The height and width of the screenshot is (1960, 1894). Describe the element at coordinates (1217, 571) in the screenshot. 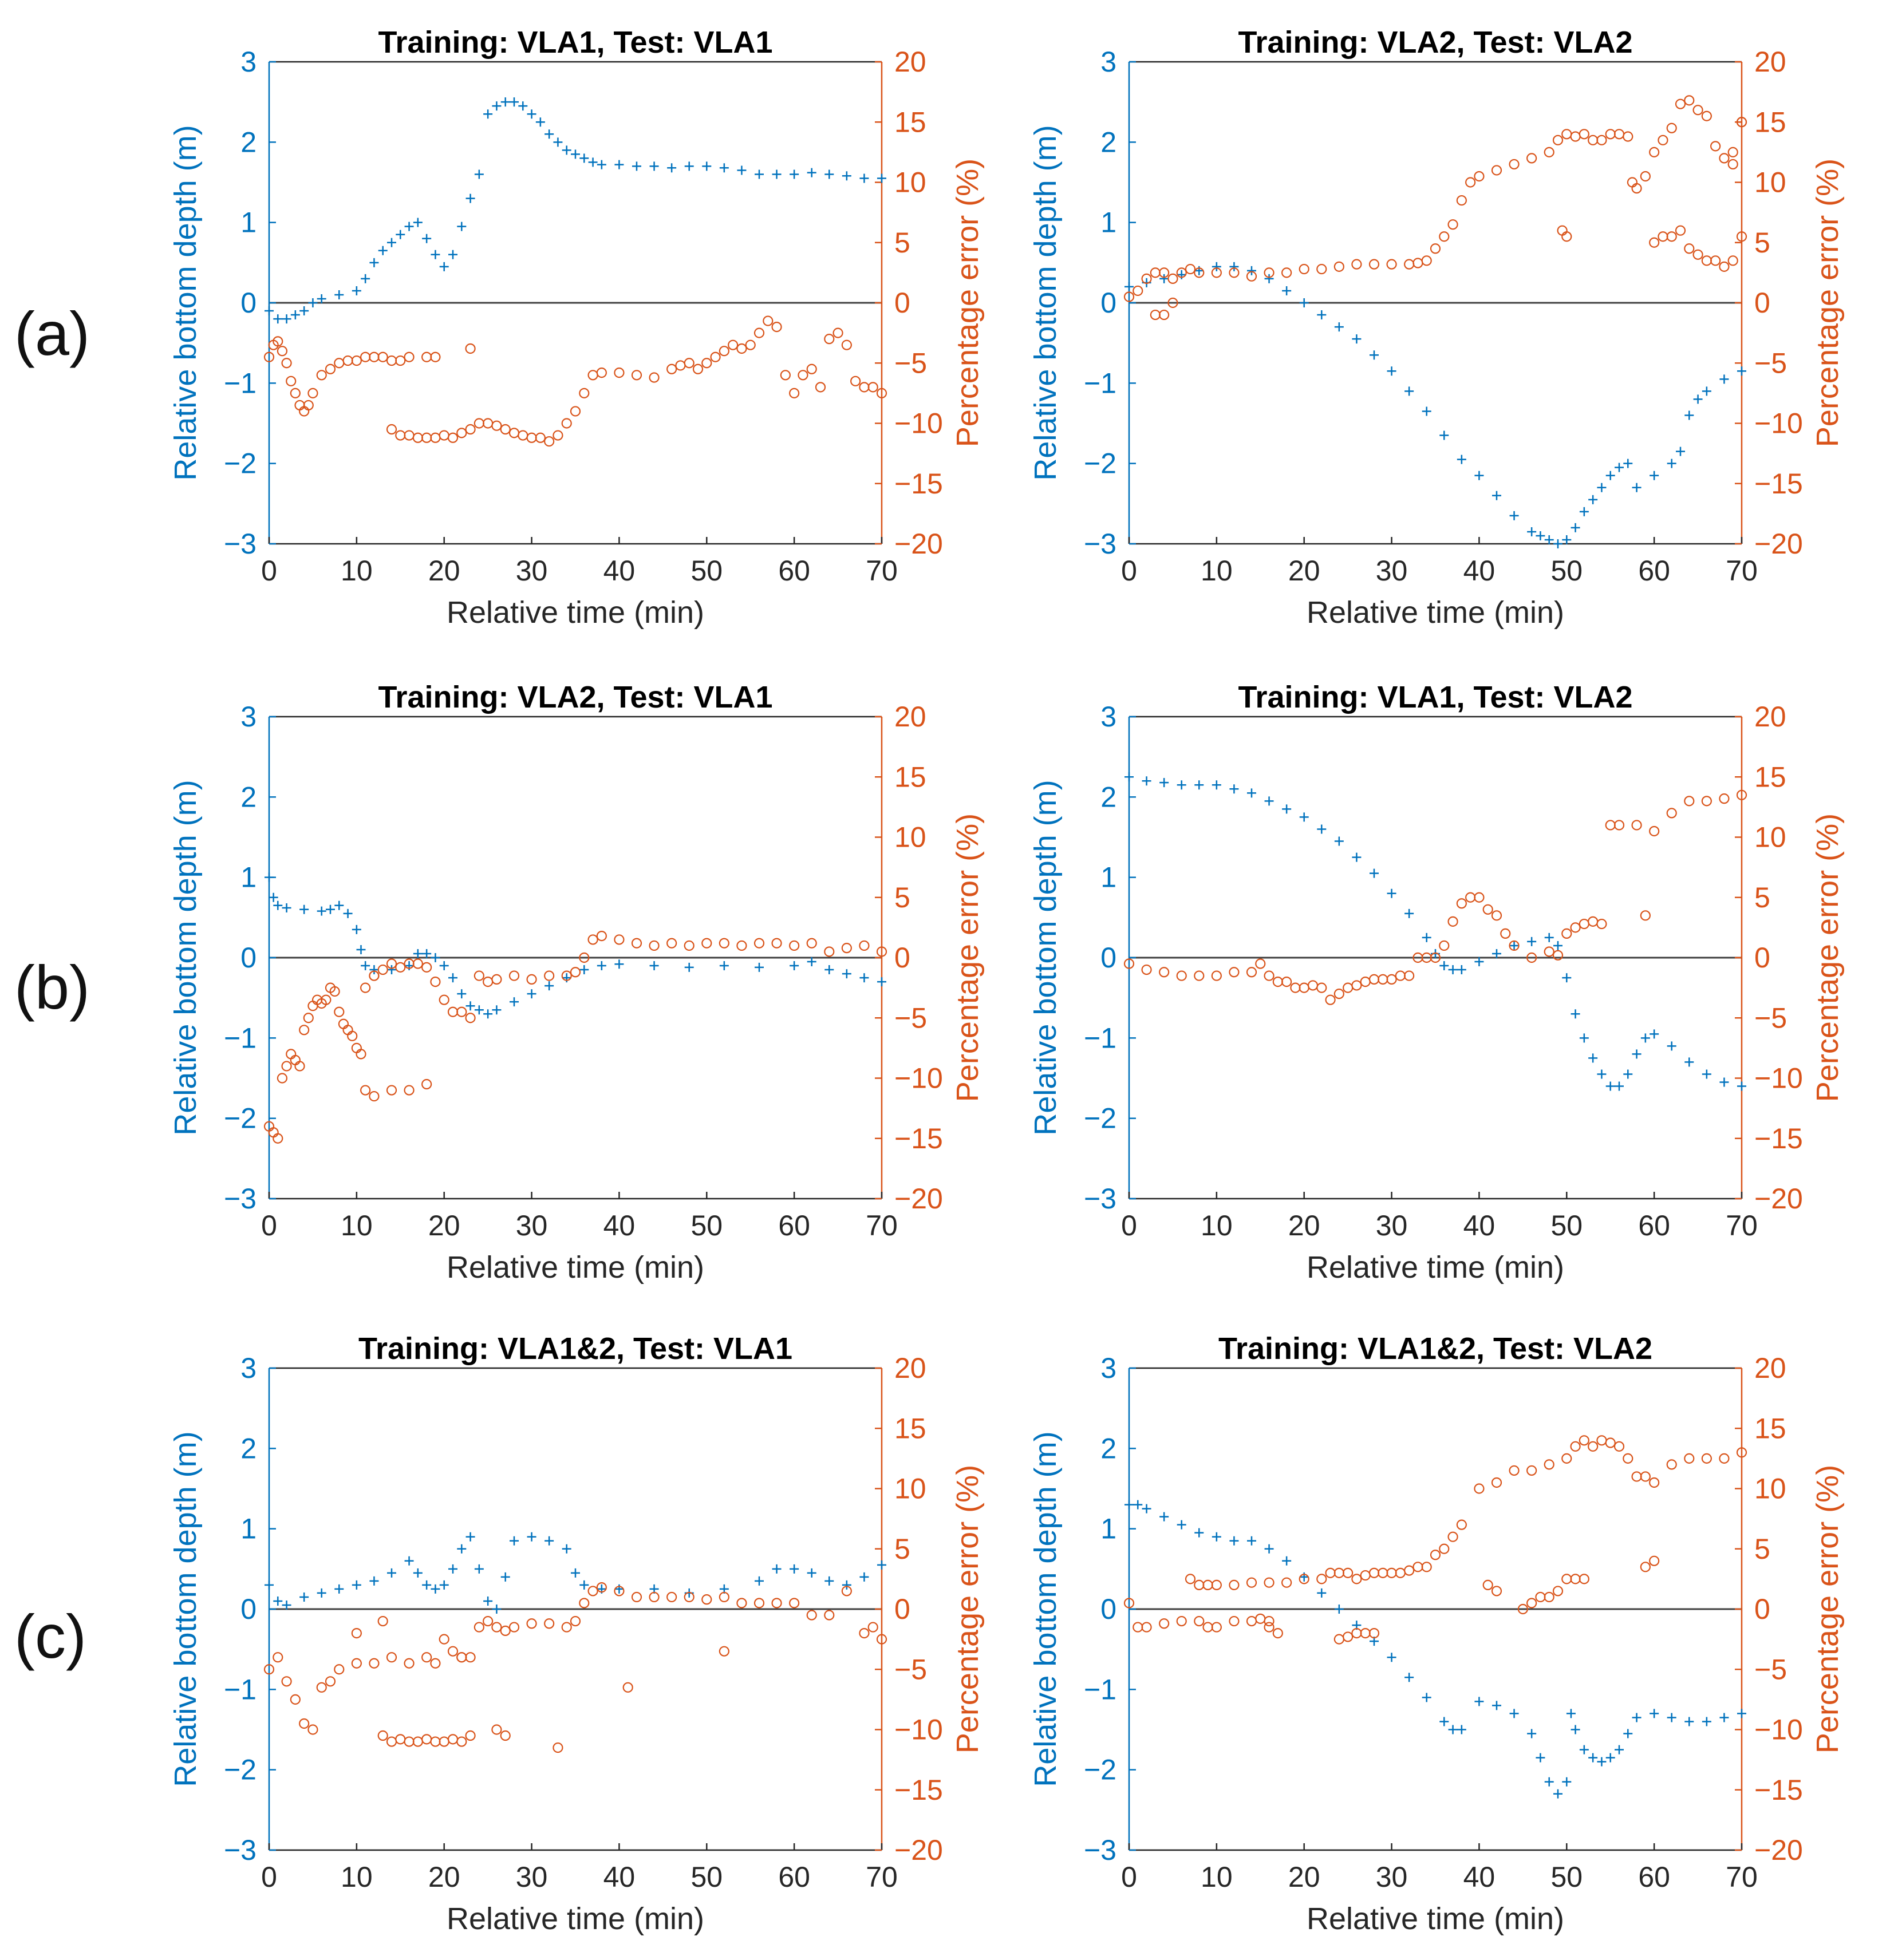

I see `x-tick-label: 10` at that location.